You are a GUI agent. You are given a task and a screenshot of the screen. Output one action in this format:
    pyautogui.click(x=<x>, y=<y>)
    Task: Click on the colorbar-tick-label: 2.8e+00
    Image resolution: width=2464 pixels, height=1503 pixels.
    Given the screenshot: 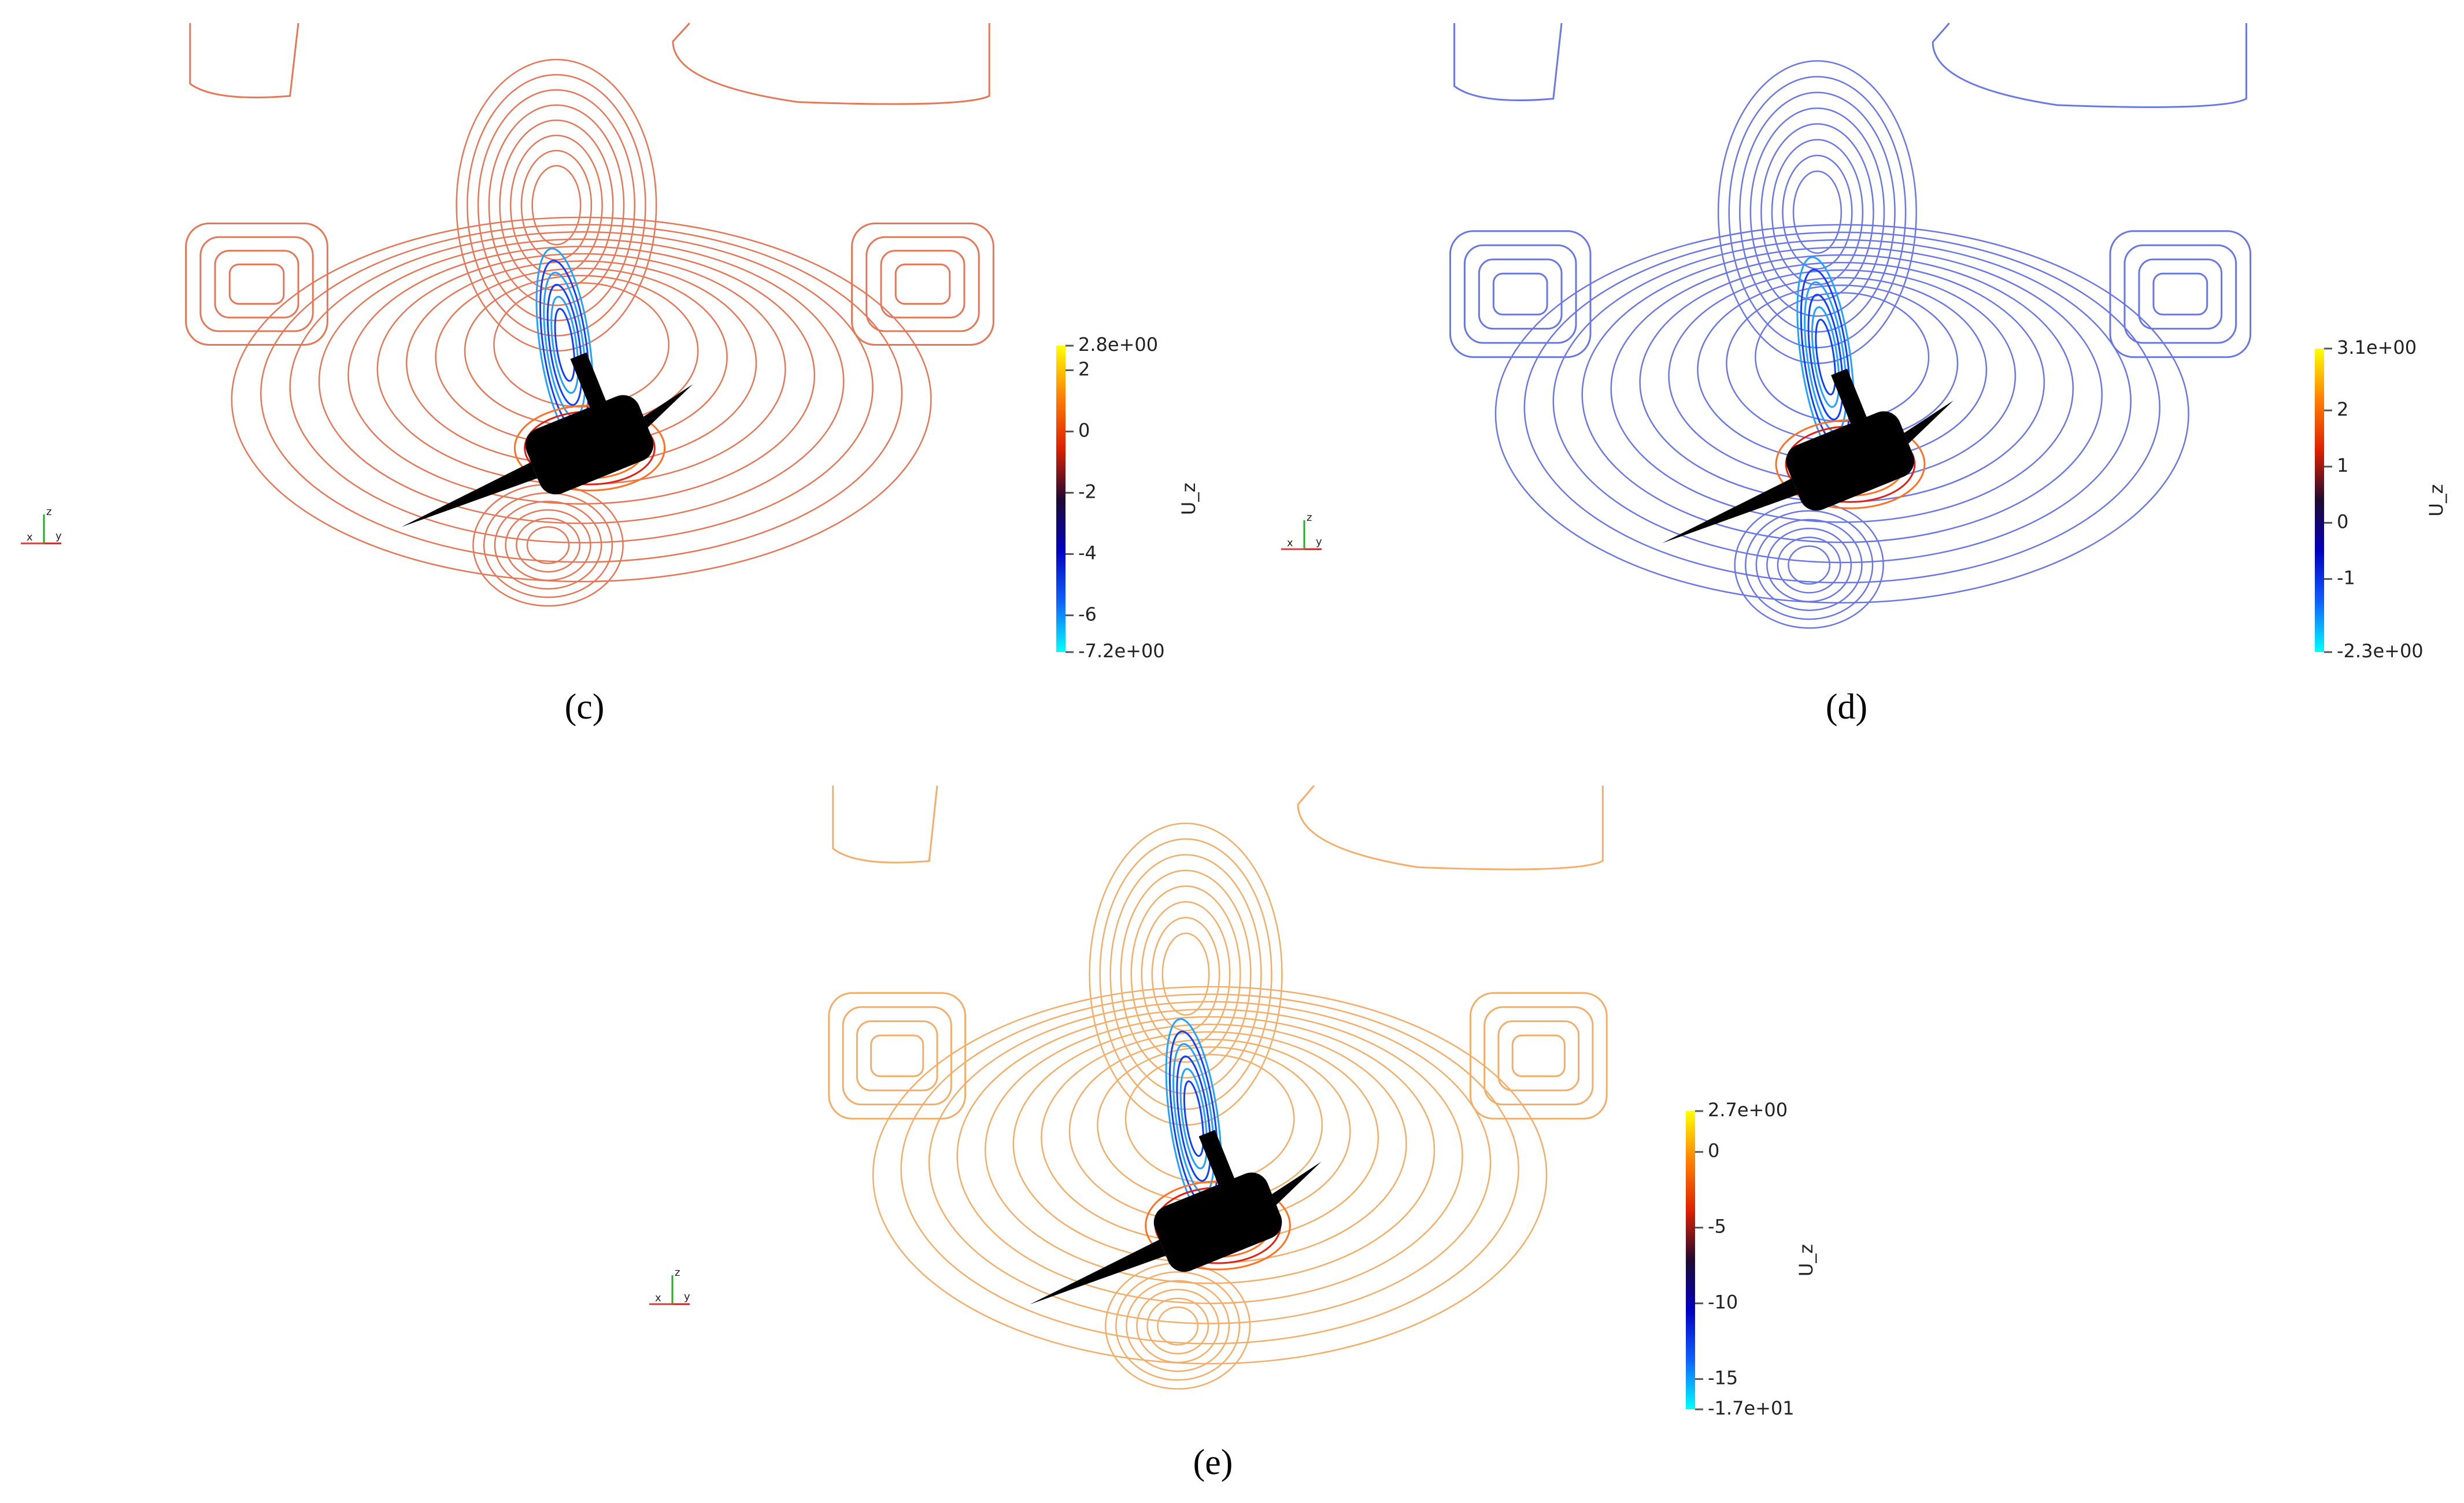 What is the action you would take?
    pyautogui.click(x=1118, y=345)
    